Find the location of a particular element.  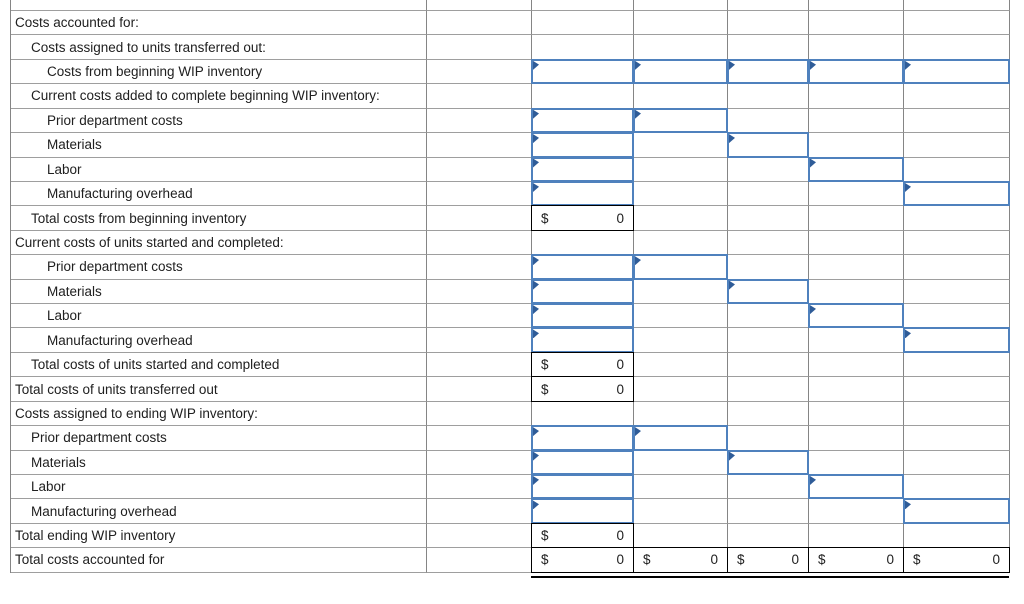

row-label: Costs assigned to ending WIP inventory: is located at coordinates (219, 414).